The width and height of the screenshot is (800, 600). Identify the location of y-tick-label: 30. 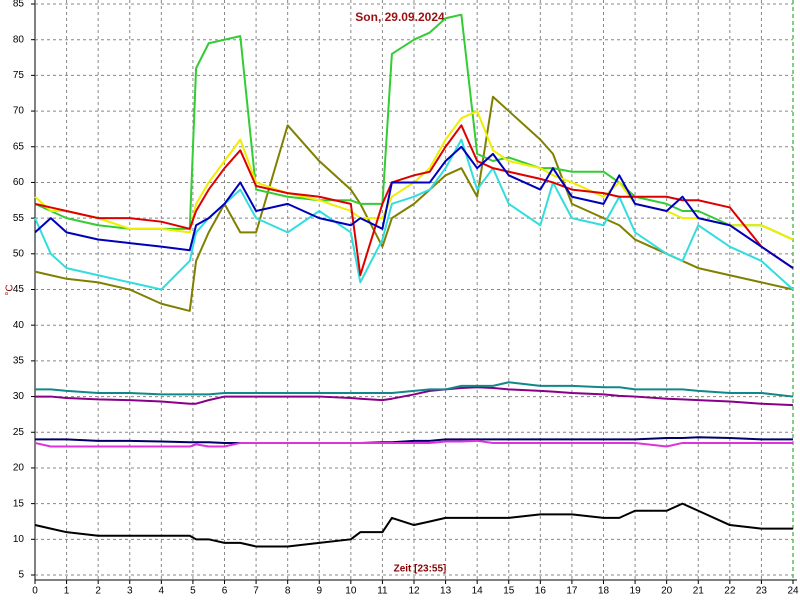
(19, 396).